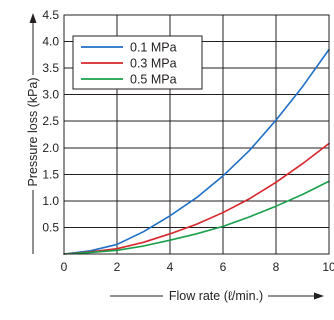 Image resolution: width=334 pixels, height=320 pixels. Describe the element at coordinates (50, 95) in the screenshot. I see `y-tick-label: 3.0` at that location.